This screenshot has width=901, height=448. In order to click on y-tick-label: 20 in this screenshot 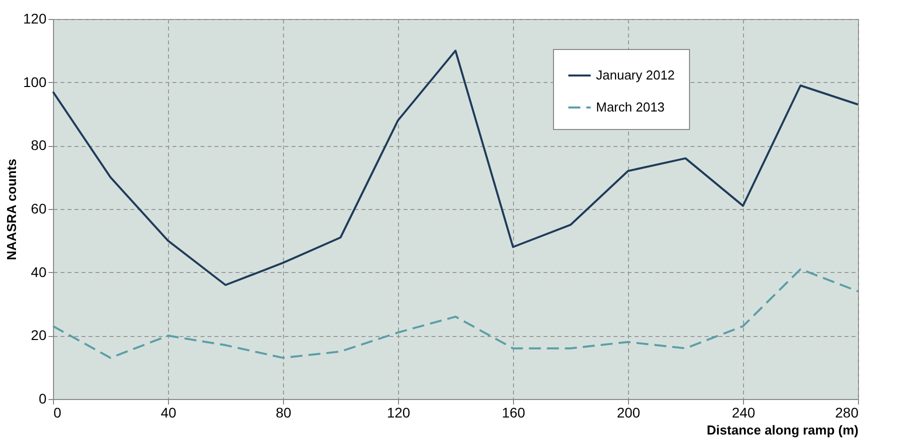, I will do `click(38, 335)`.